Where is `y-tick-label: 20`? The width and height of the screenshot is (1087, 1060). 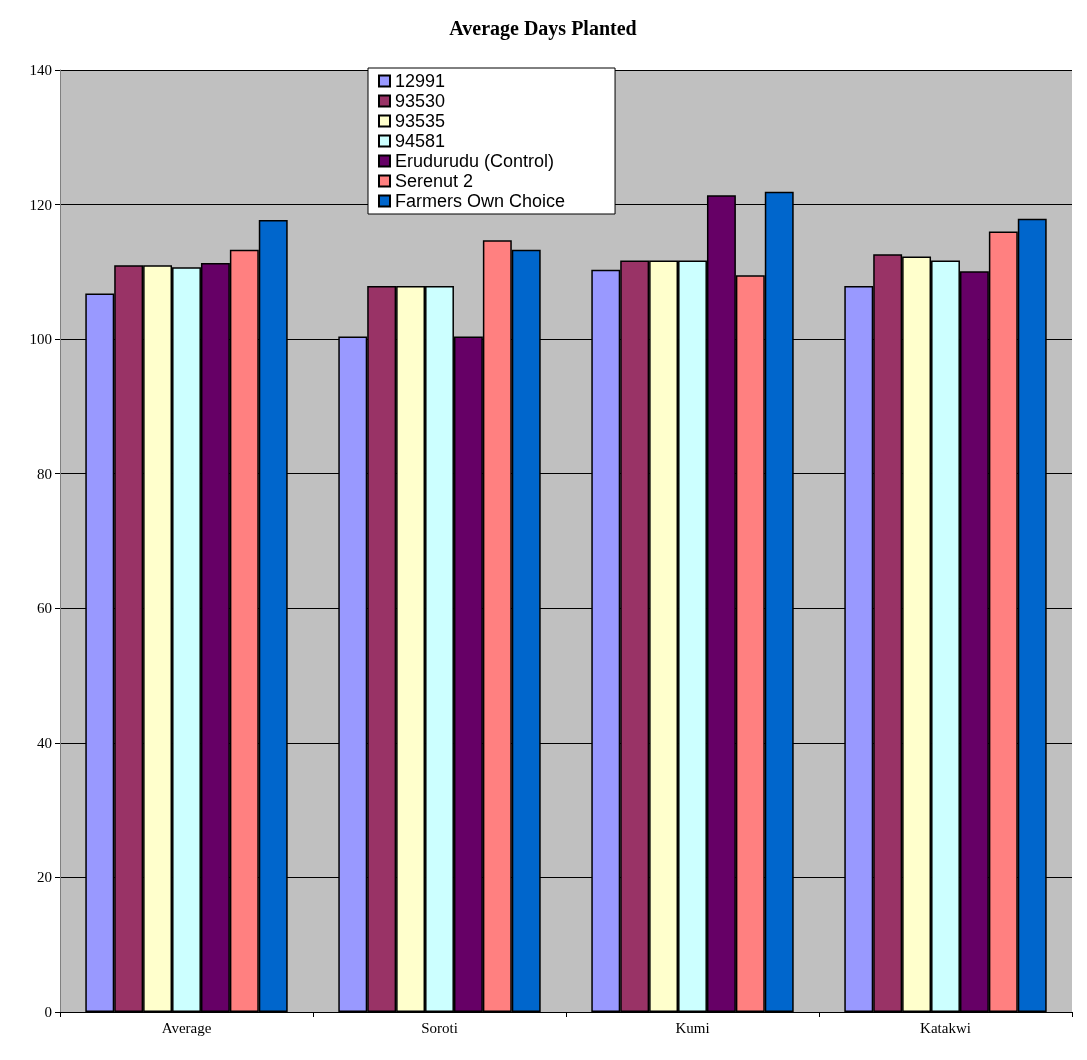
y-tick-label: 20 is located at coordinates (44, 877).